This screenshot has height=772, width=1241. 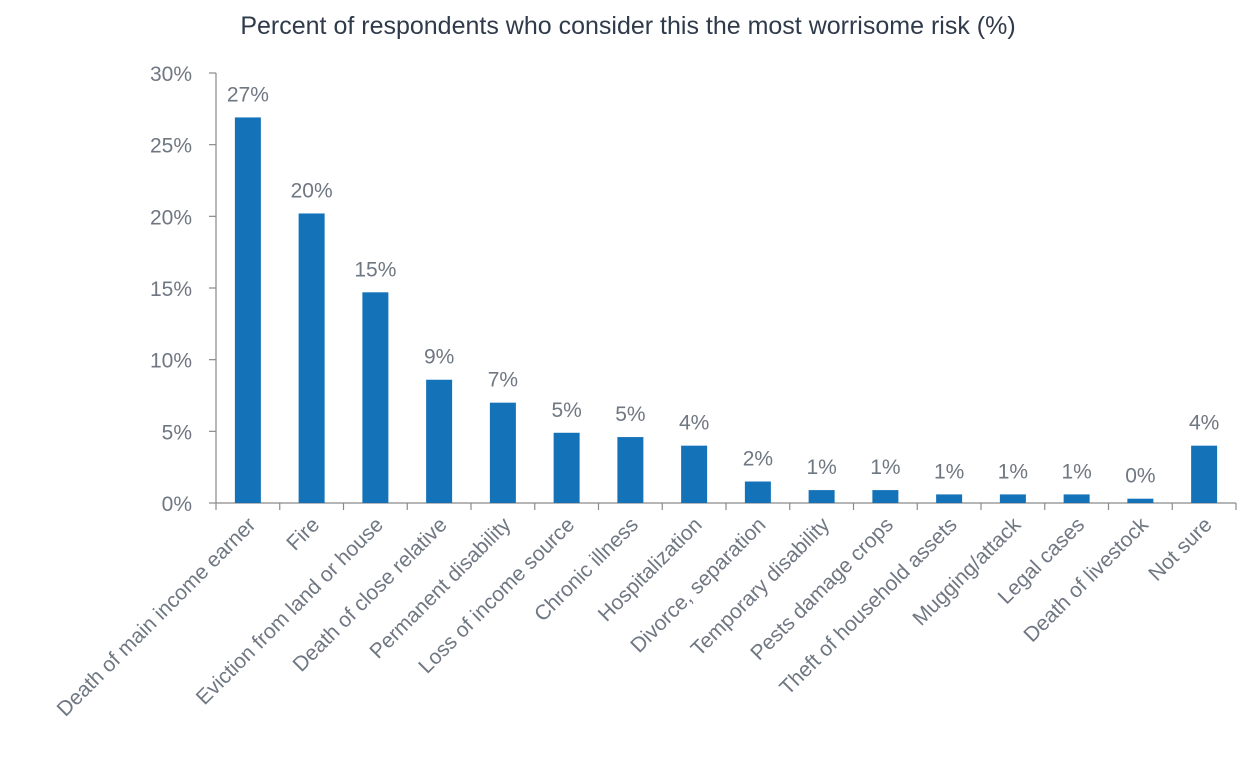 What do you see at coordinates (171, 217) in the screenshot?
I see `y-tick-label: 20%` at bounding box center [171, 217].